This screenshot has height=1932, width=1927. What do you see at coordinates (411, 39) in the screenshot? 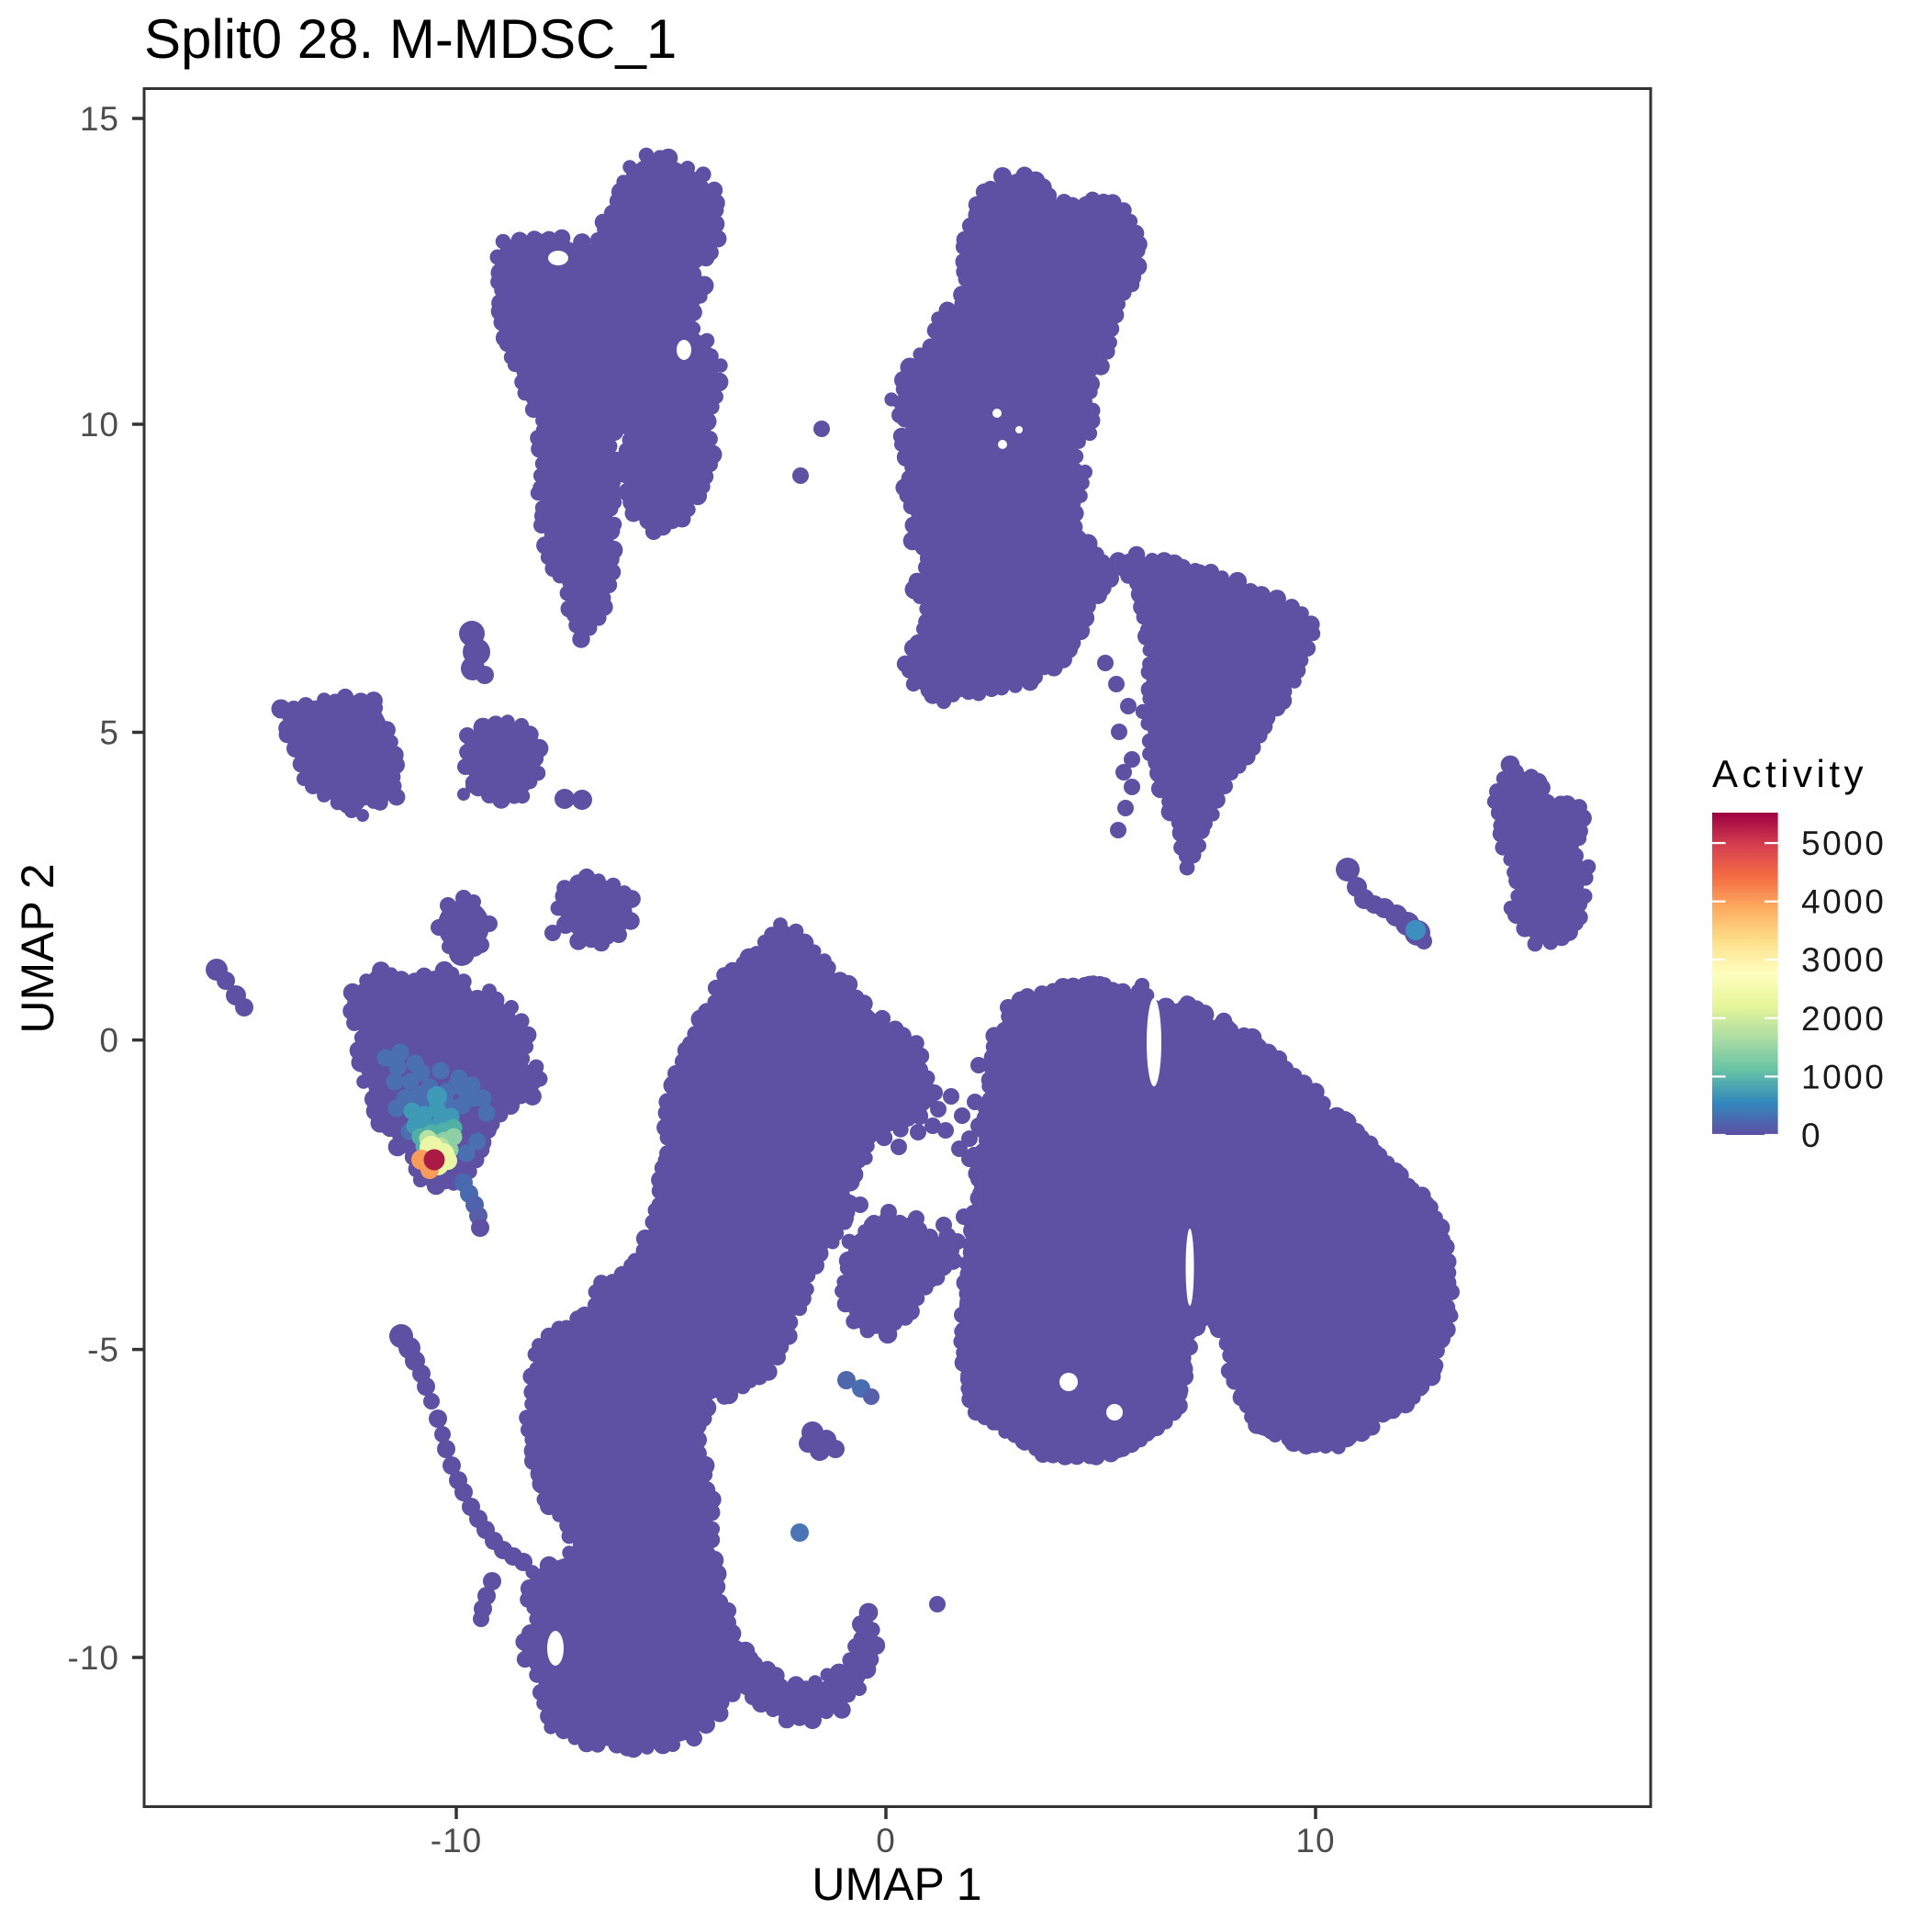
I see `svg-text: Split0 28. M-MDSC_1` at bounding box center [411, 39].